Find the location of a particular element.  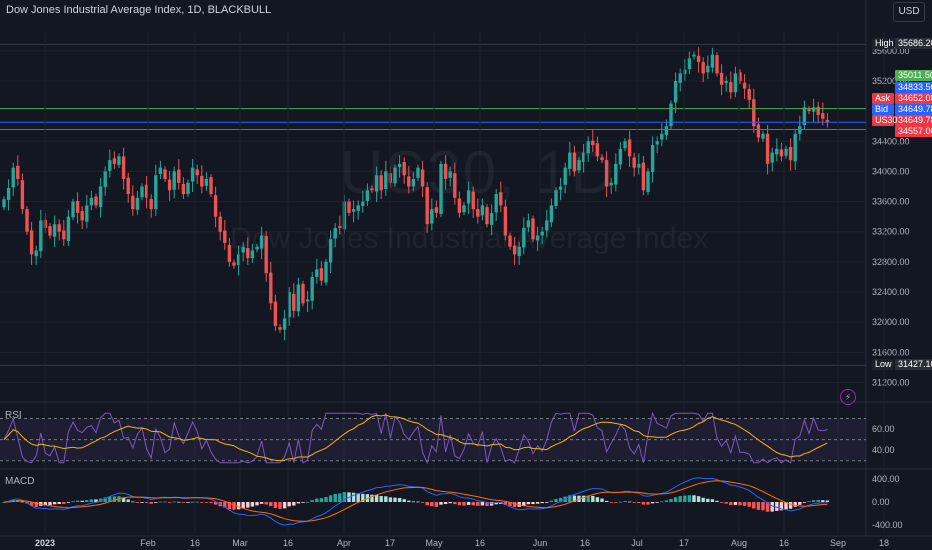

y-tick-label: 35200.00 is located at coordinates (891, 81).